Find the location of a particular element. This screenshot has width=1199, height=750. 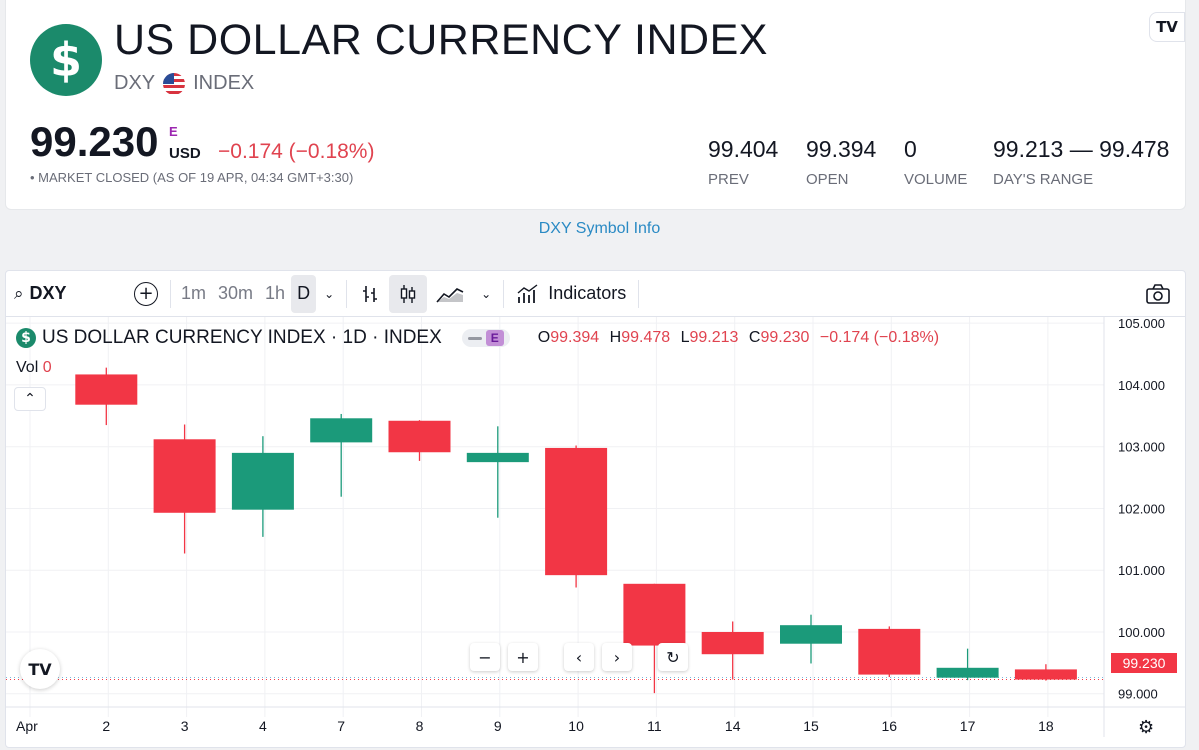

timeframe-dropdown: ⌄ is located at coordinates (329, 294).